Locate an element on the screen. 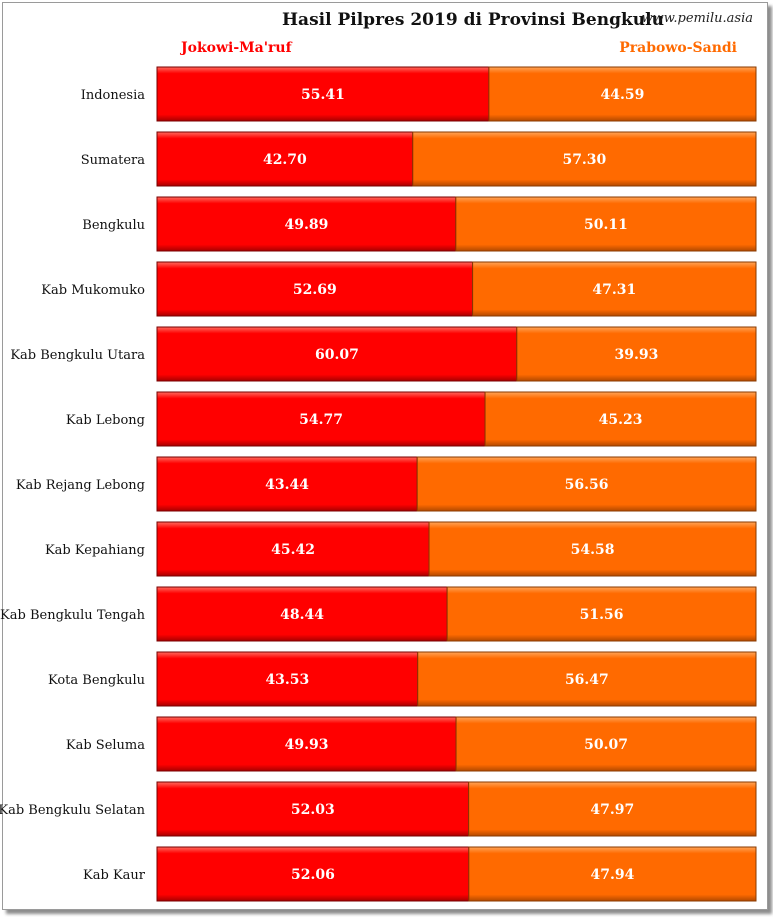 This screenshot has height=917, width=773. site-watermark: www.pemilu.asia is located at coordinates (697, 18).